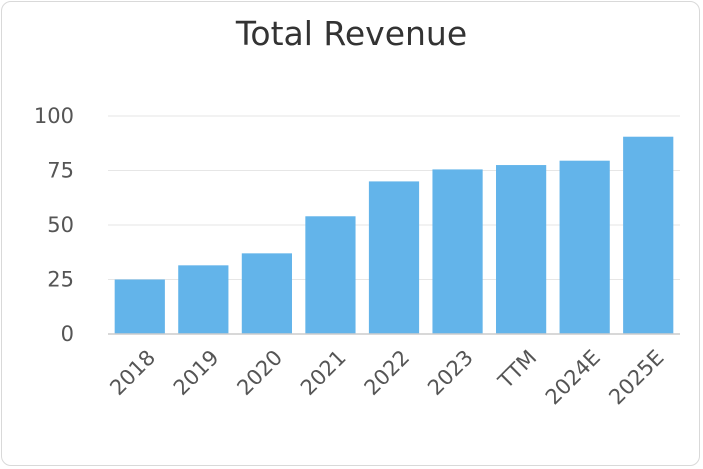  Describe the element at coordinates (636, 377) in the screenshot. I see `x-tick-label: 2025E` at that location.